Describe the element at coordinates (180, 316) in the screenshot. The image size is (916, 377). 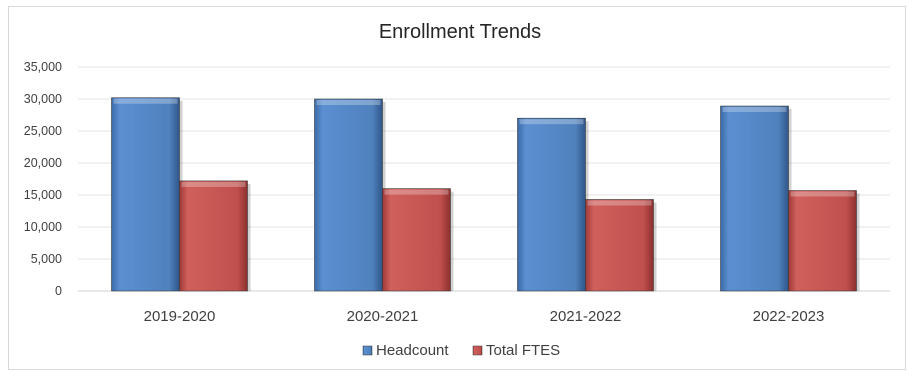
I see `x-tick-label: 2019-2020` at that location.